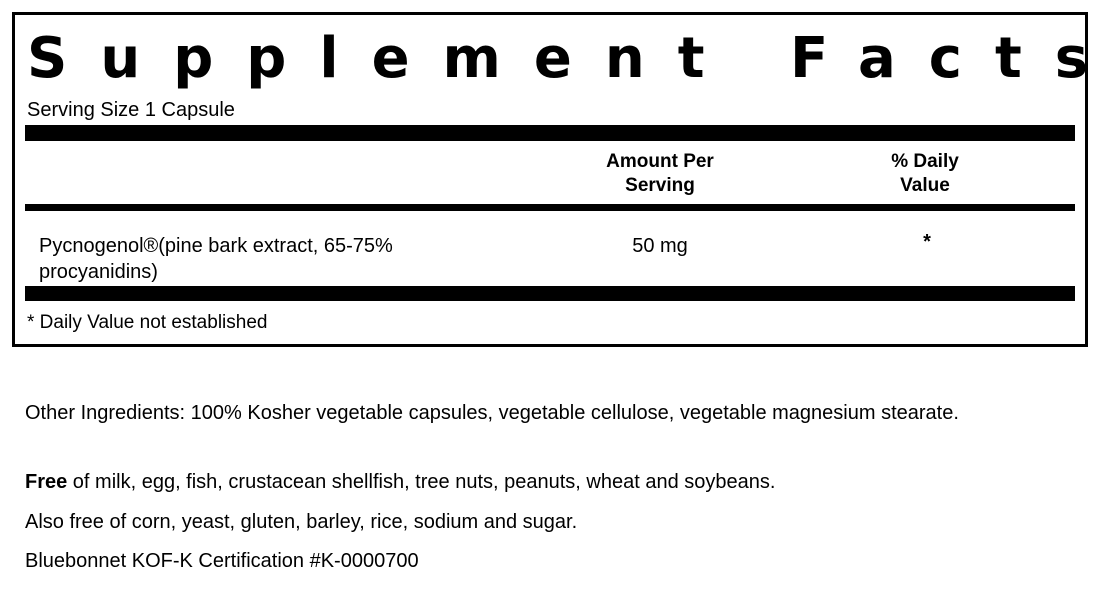 The height and width of the screenshot is (610, 1102). Describe the element at coordinates (660, 173) in the screenshot. I see `amount-header: Amount Per Serving` at that location.